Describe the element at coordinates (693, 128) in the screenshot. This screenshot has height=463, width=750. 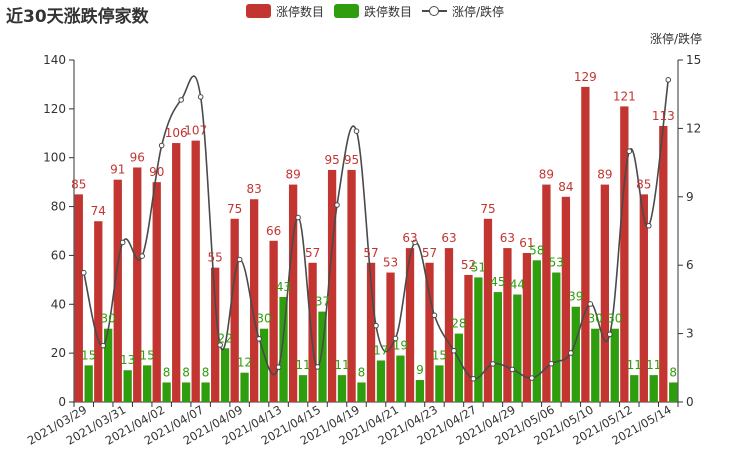
I see `right-axis-tick-label: 12` at that location.